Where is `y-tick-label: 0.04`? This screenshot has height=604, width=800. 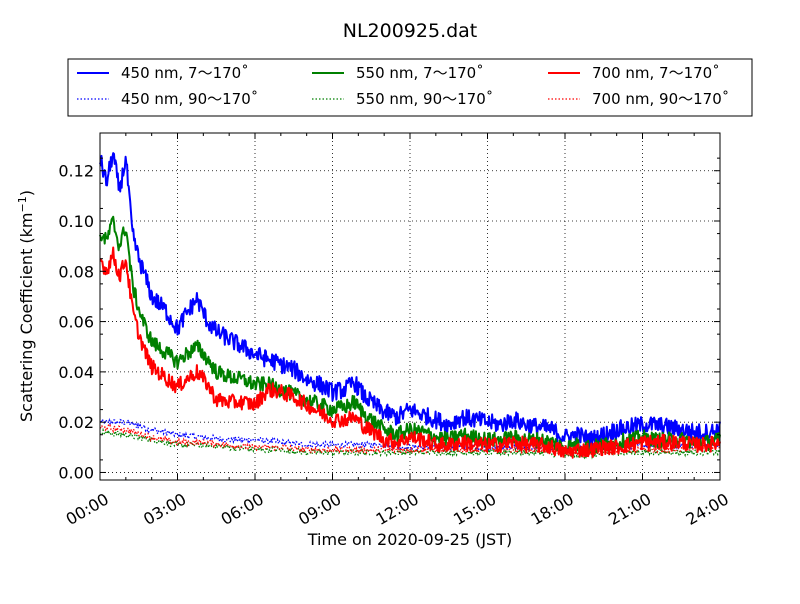 y-tick-label: 0.04 is located at coordinates (76, 372).